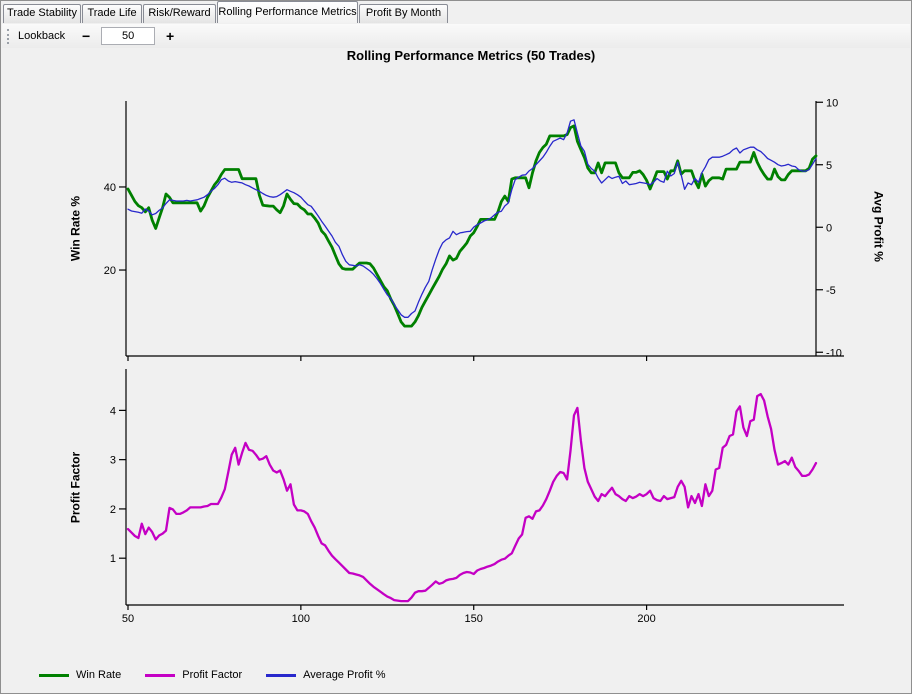 This screenshot has width=912, height=694. Describe the element at coordinates (281, 675) in the screenshot. I see `average-profit-line-icon` at that location.